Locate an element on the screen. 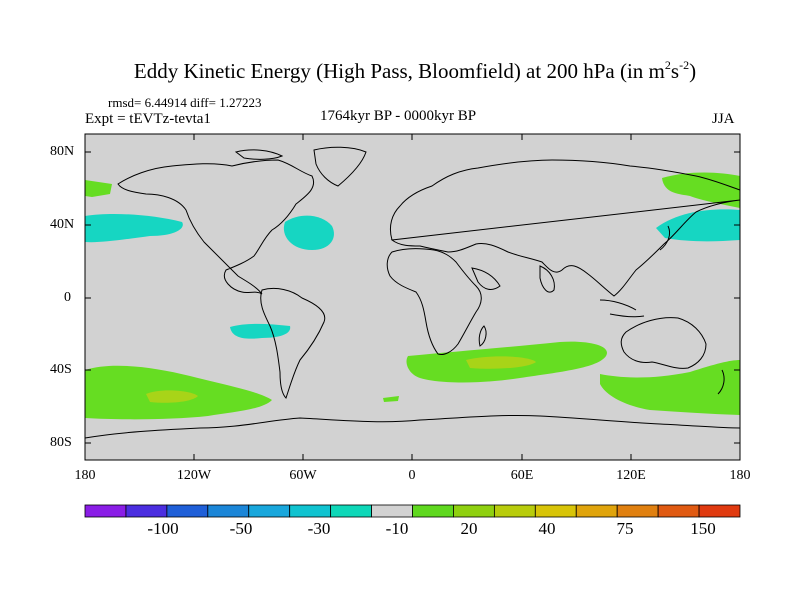 This screenshot has height=600, width=800. coast-madagascar is located at coordinates (482, 336).